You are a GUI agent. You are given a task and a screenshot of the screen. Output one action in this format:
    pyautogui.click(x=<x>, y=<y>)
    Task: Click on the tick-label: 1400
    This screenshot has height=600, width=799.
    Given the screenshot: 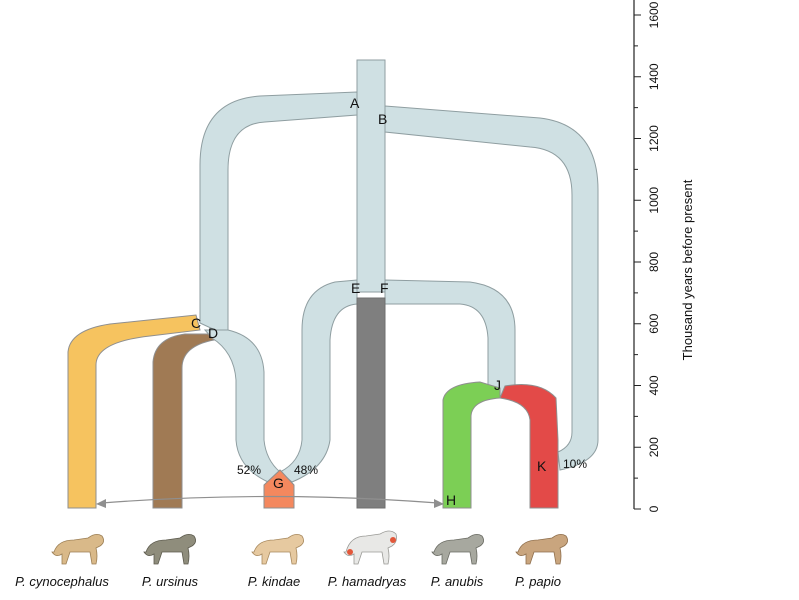 What is the action you would take?
    pyautogui.click(x=654, y=76)
    